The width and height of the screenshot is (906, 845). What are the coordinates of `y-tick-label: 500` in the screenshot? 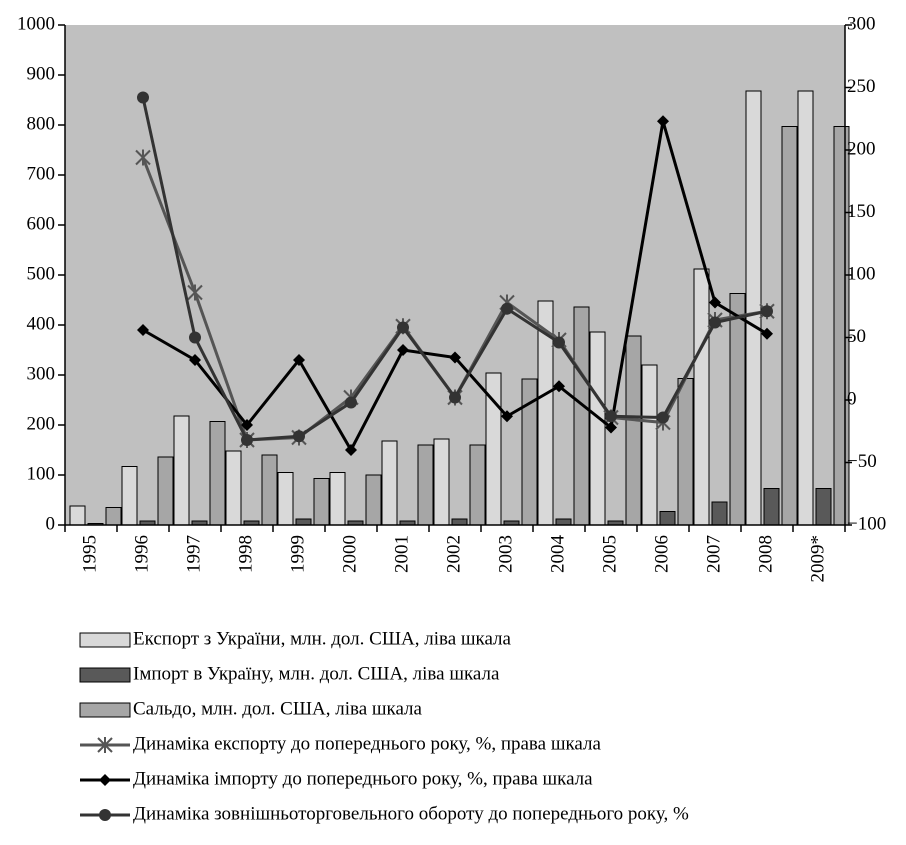 It's located at (41, 273).